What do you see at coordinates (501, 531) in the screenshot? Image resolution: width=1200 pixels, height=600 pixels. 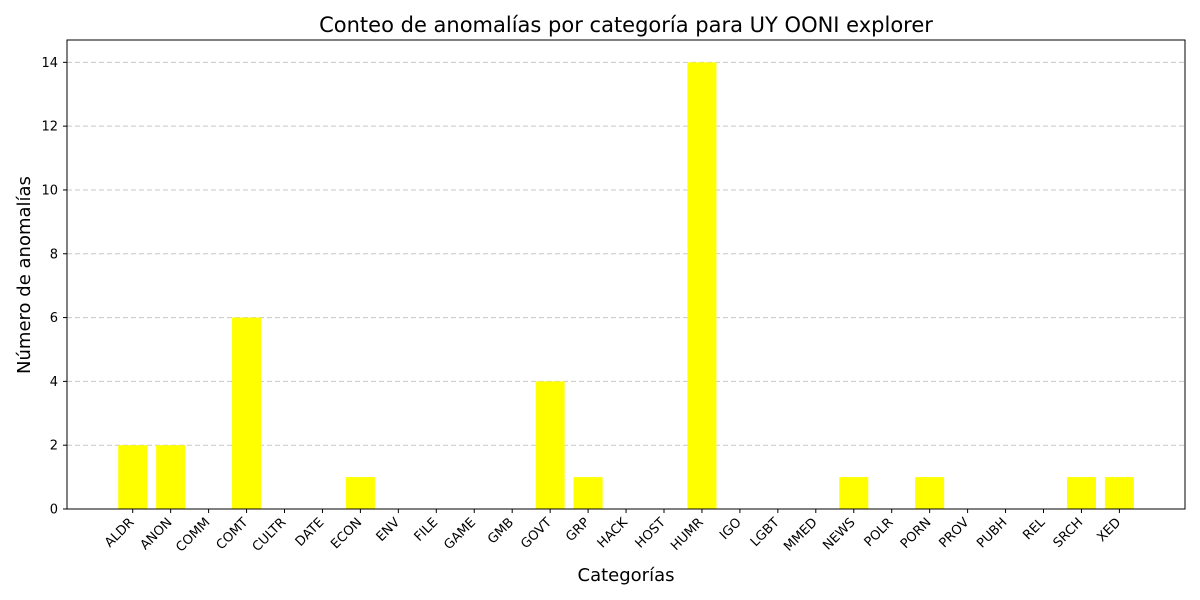 I see `x-tick-label: GMB` at bounding box center [501, 531].